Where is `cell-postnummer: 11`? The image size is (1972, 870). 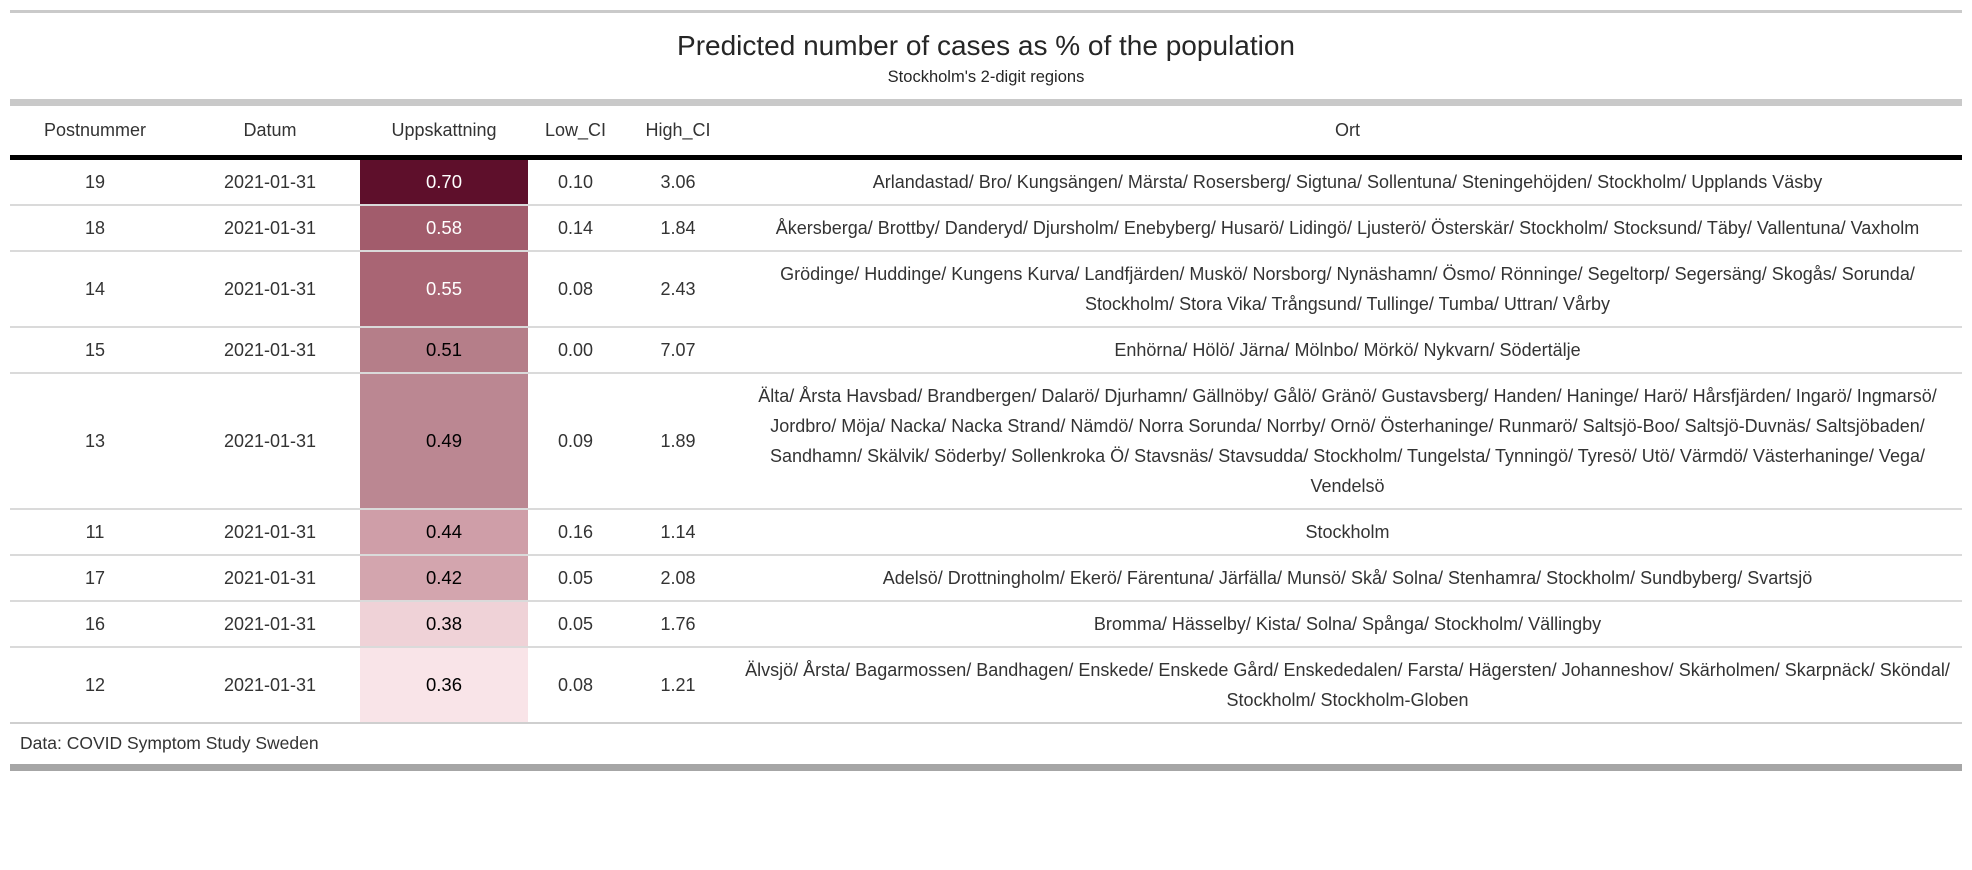
cell-postnummer: 11 is located at coordinates (95, 531).